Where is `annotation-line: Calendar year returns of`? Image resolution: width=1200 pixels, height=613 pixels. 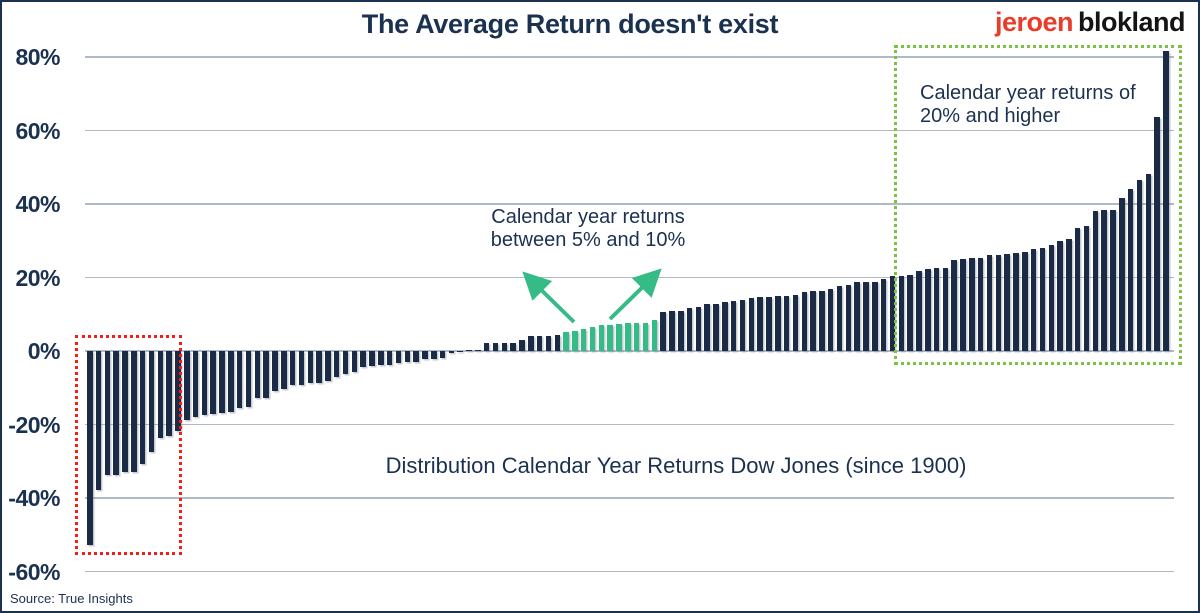
annotation-line: Calendar year returns of is located at coordinates (1028, 93).